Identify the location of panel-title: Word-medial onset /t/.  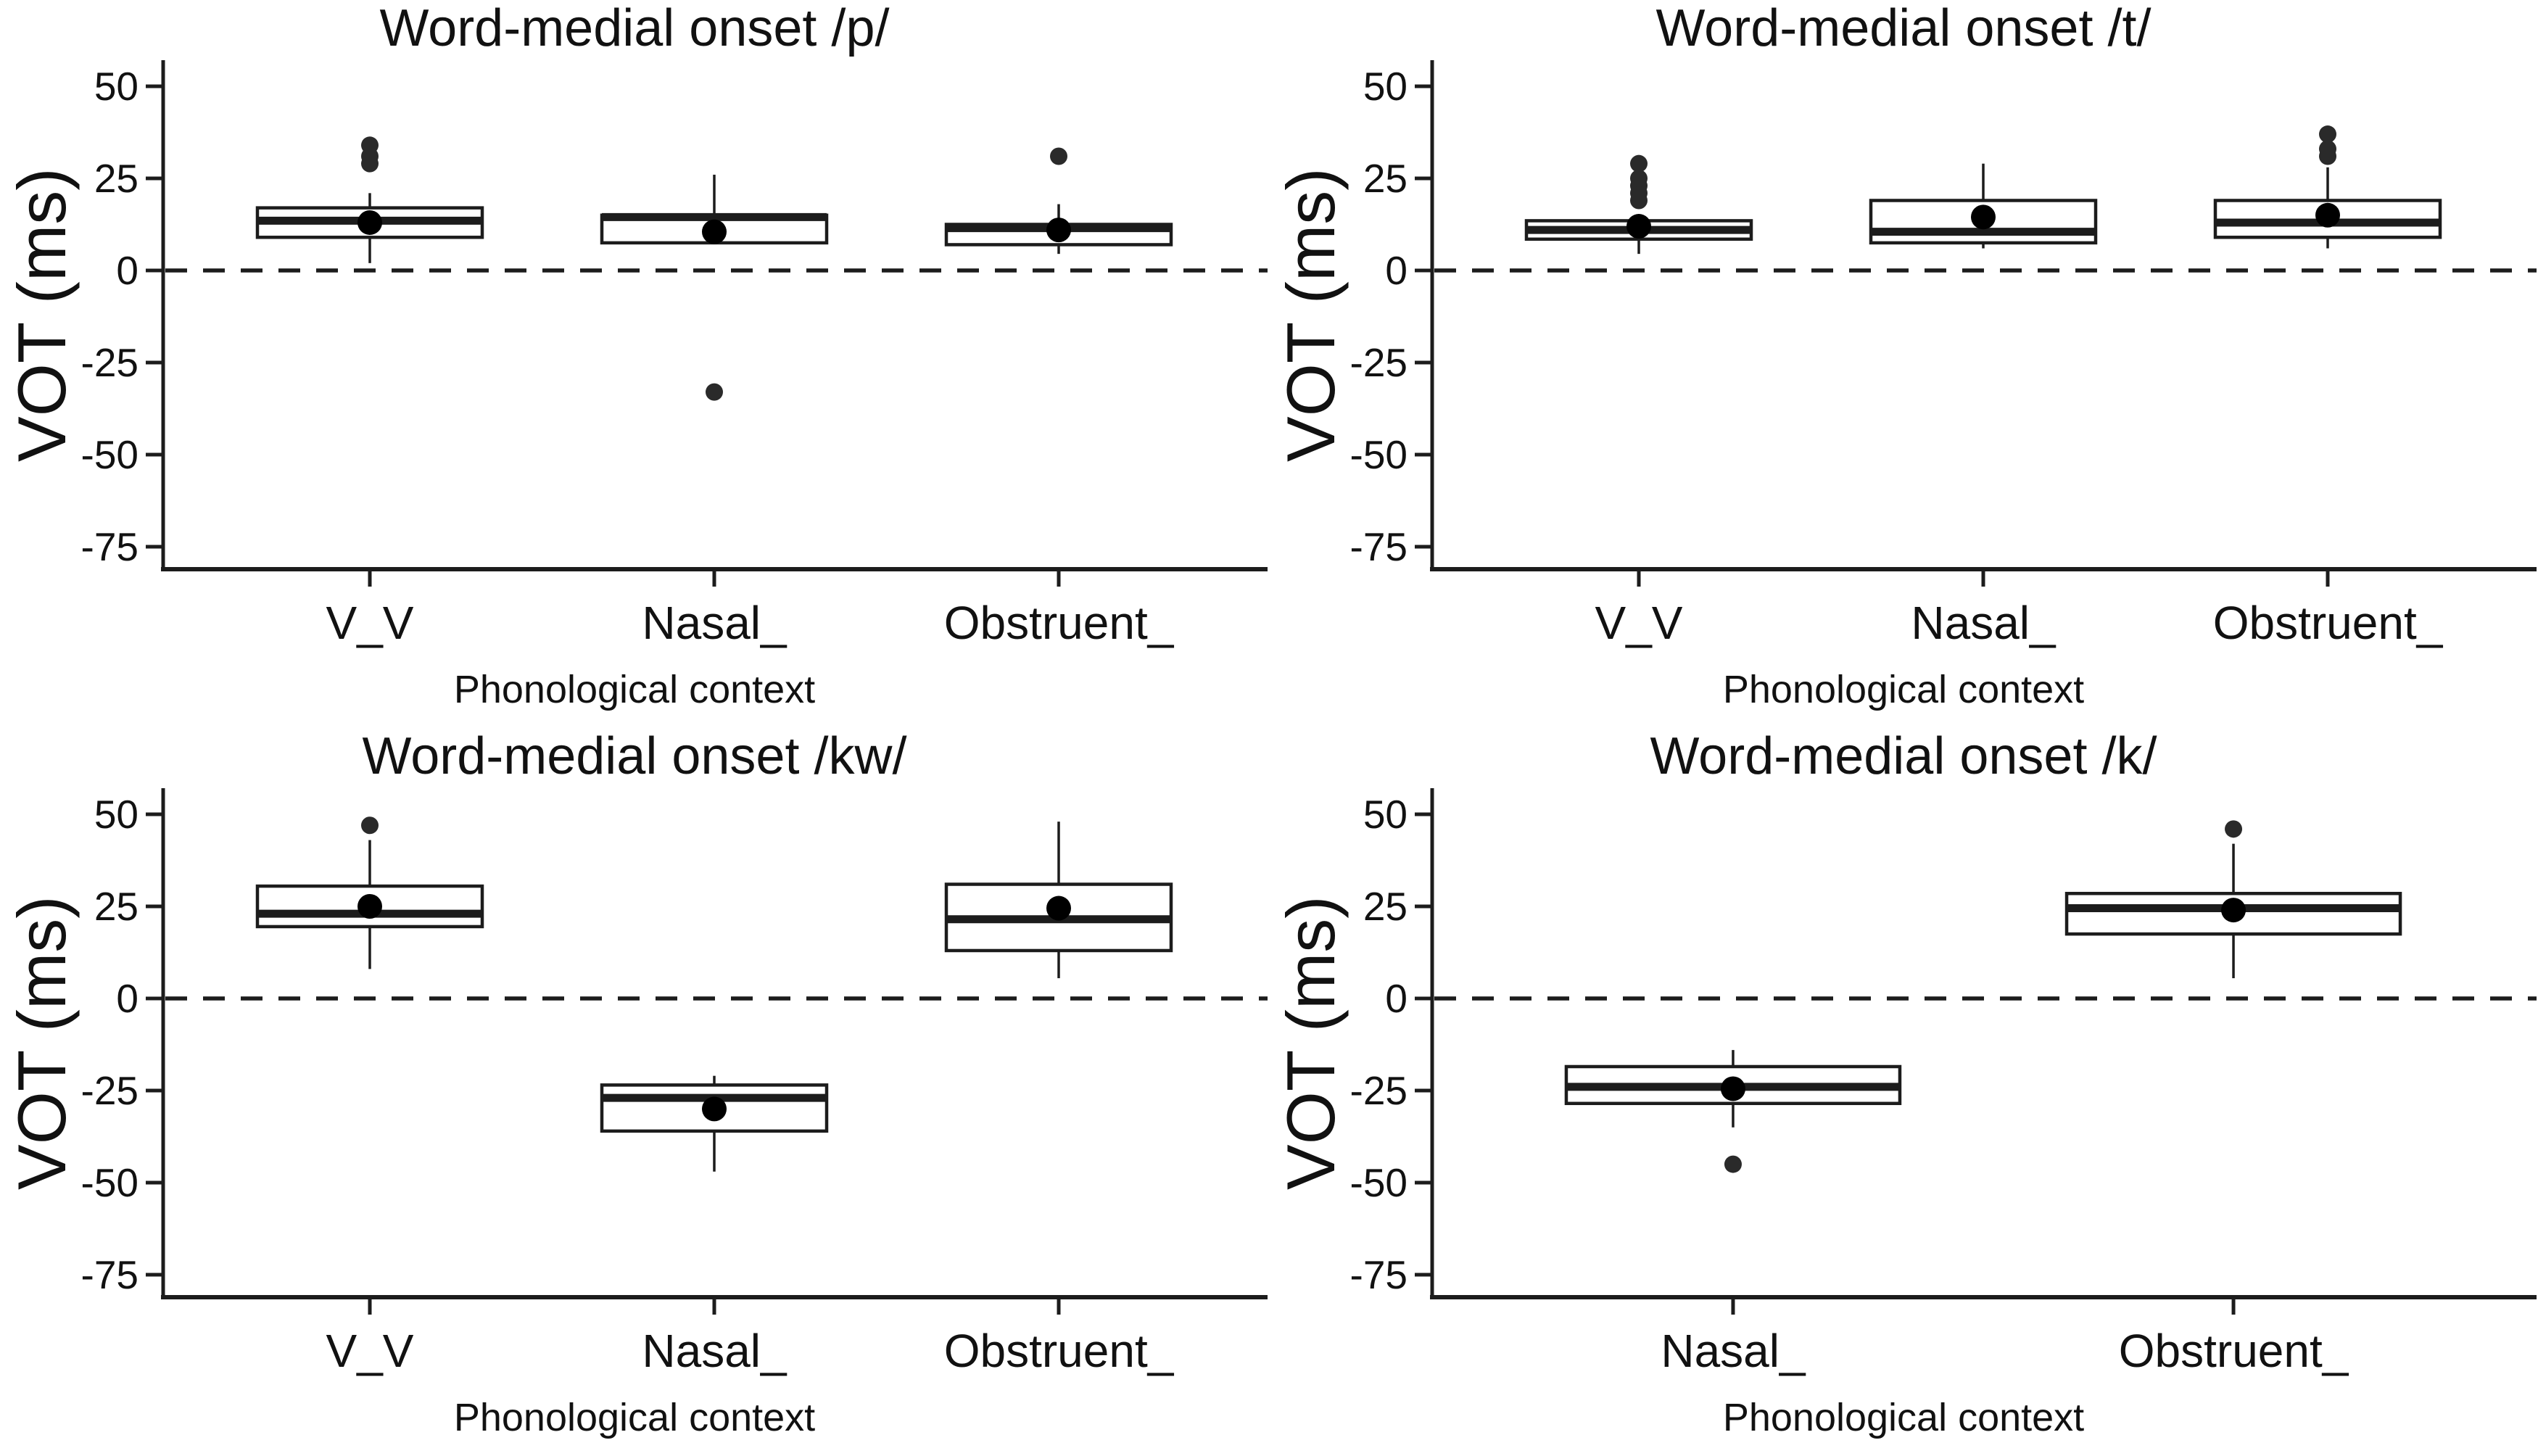
(1903, 28).